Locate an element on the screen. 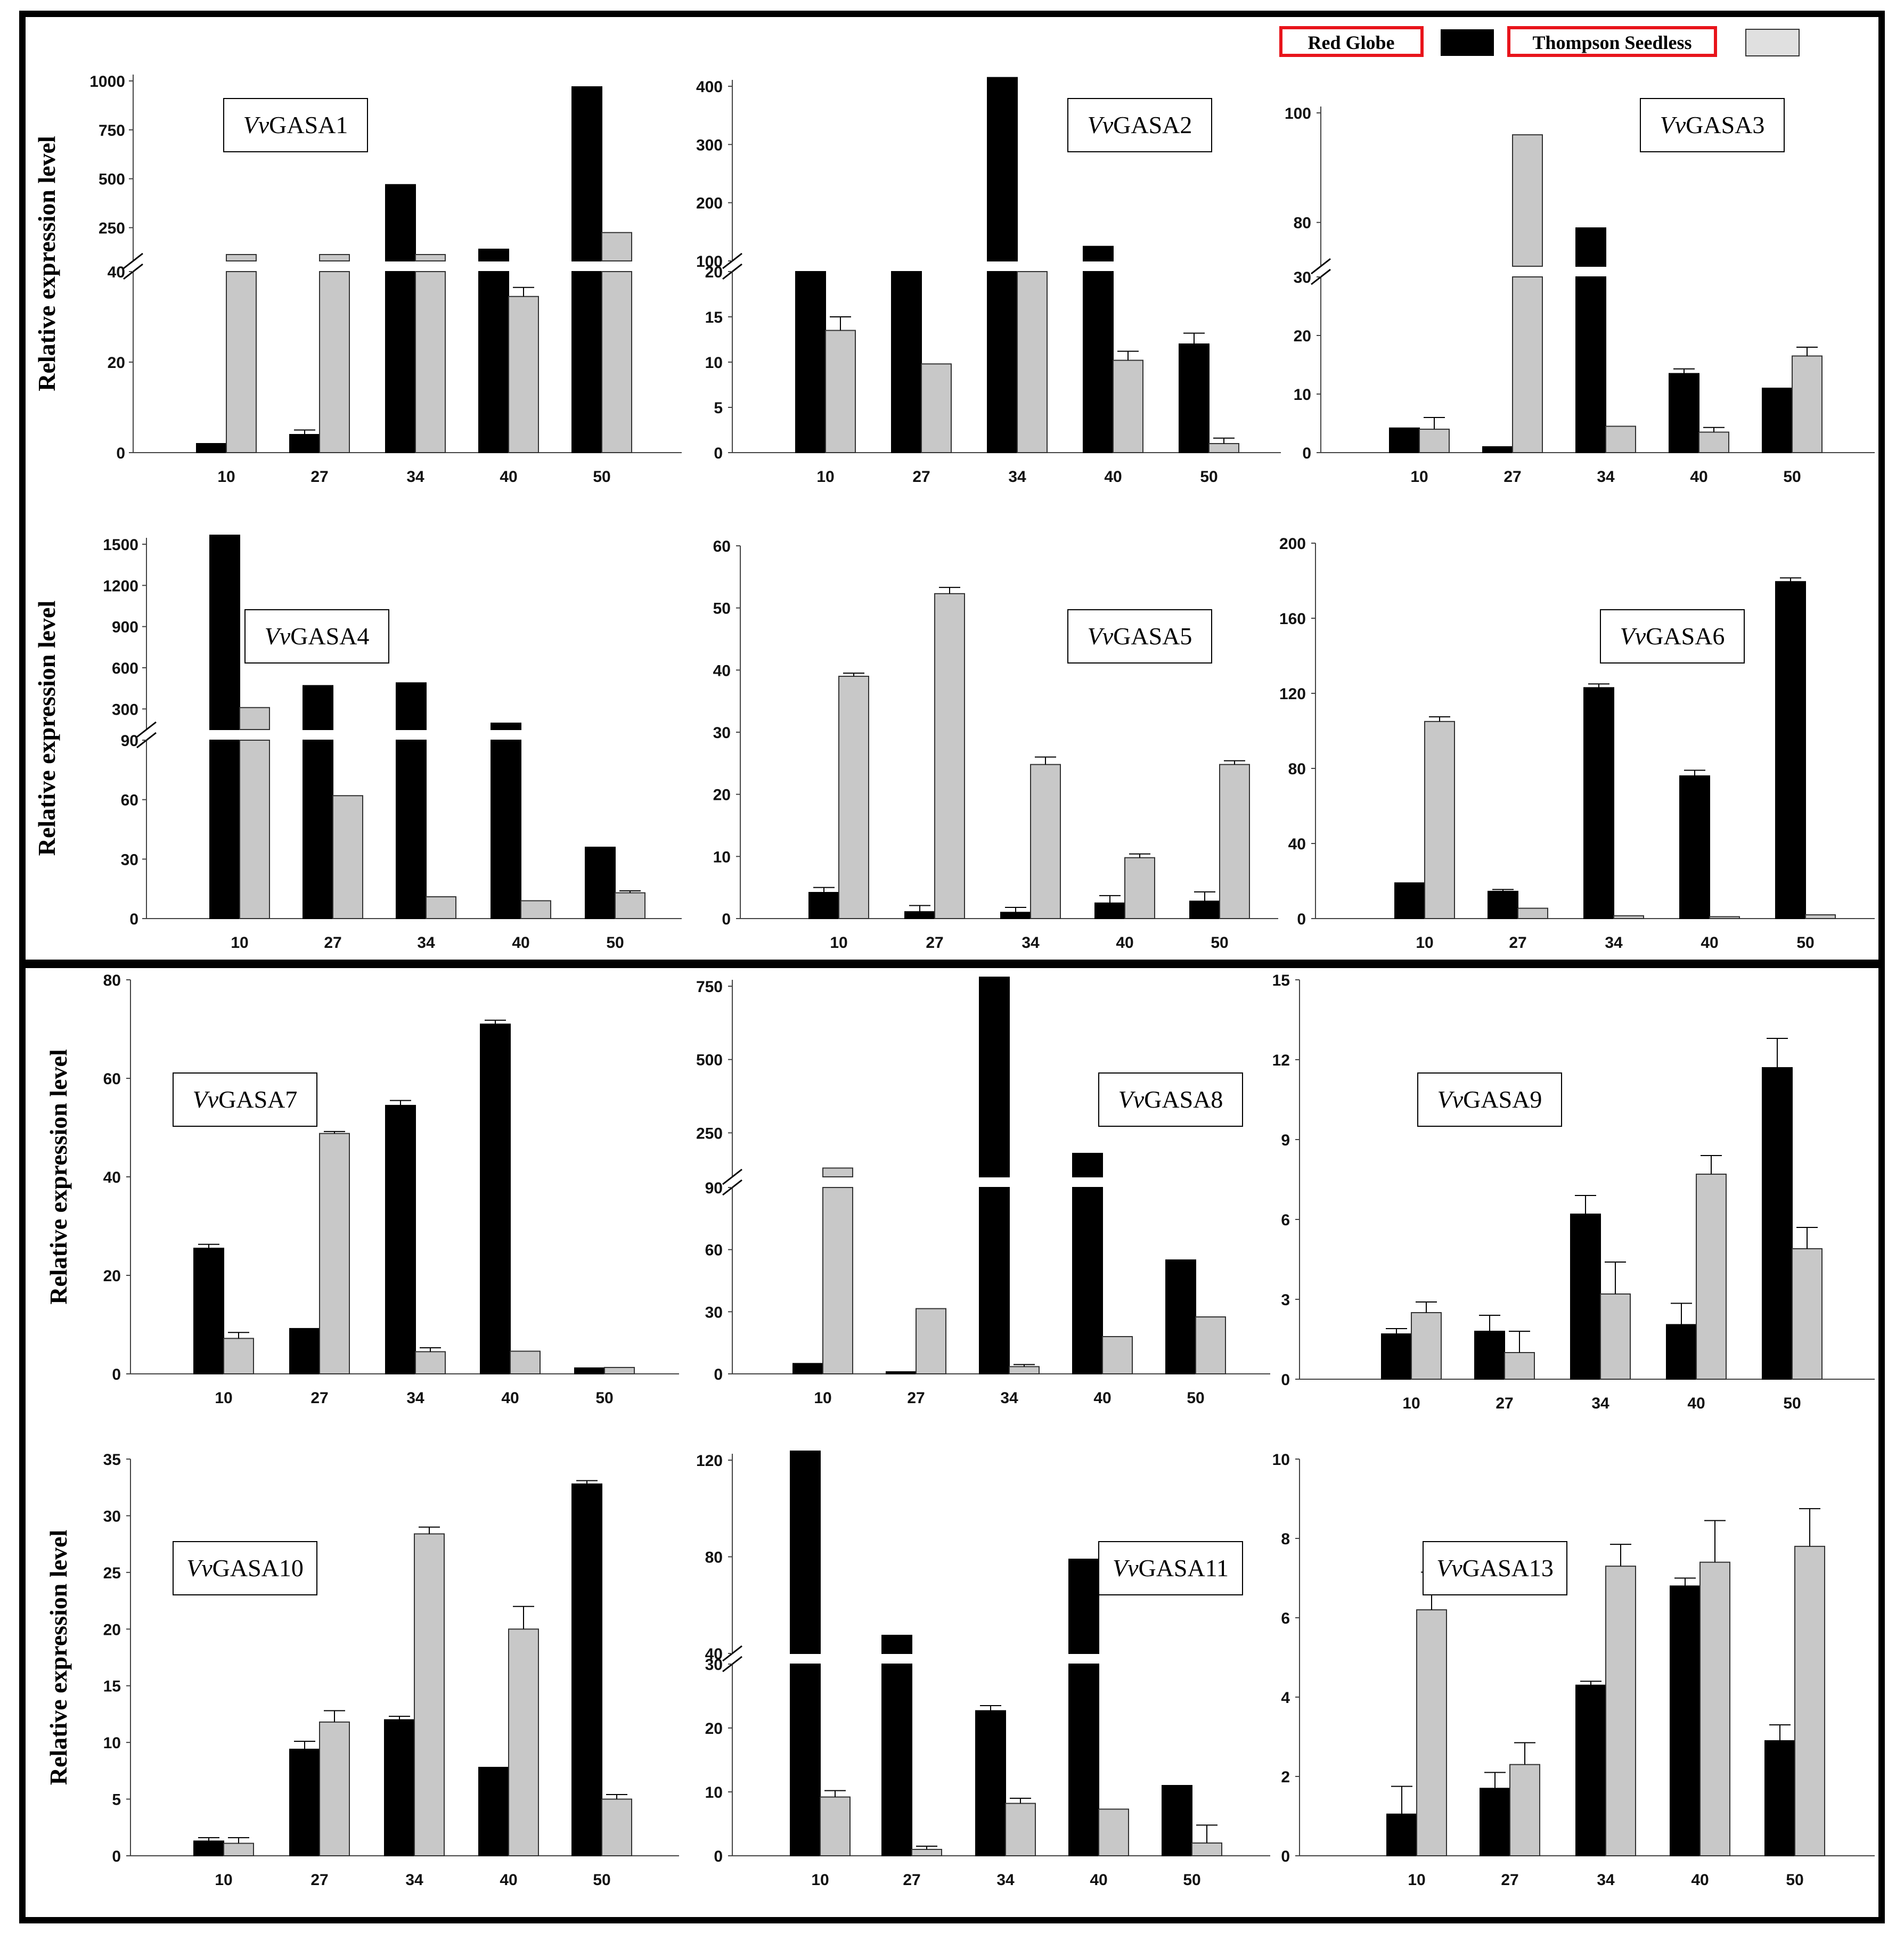 The image size is (1904, 1933). y-tick-label: 500 is located at coordinates (112, 180).